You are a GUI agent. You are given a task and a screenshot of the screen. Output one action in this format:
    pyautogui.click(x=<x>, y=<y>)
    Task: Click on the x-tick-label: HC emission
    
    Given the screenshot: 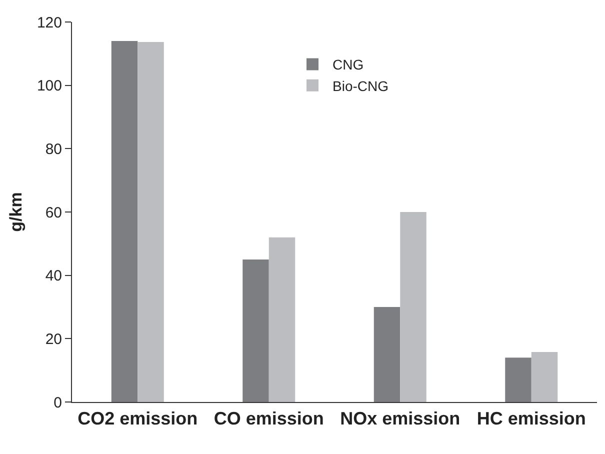 What is the action you would take?
    pyautogui.click(x=531, y=418)
    